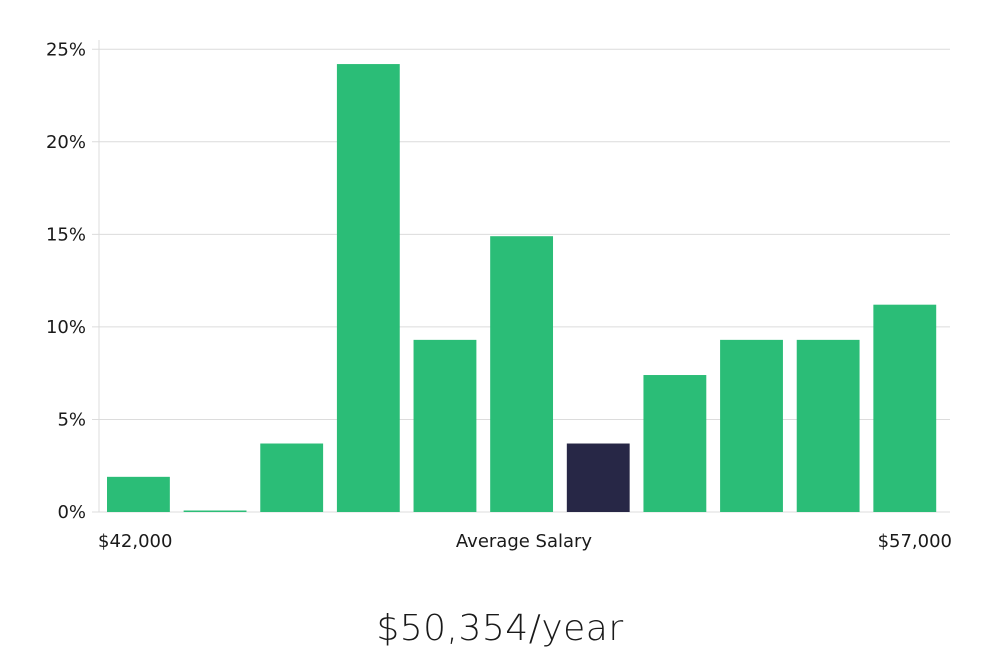  I want to click on x-axis-title: Average Salary, so click(524, 541).